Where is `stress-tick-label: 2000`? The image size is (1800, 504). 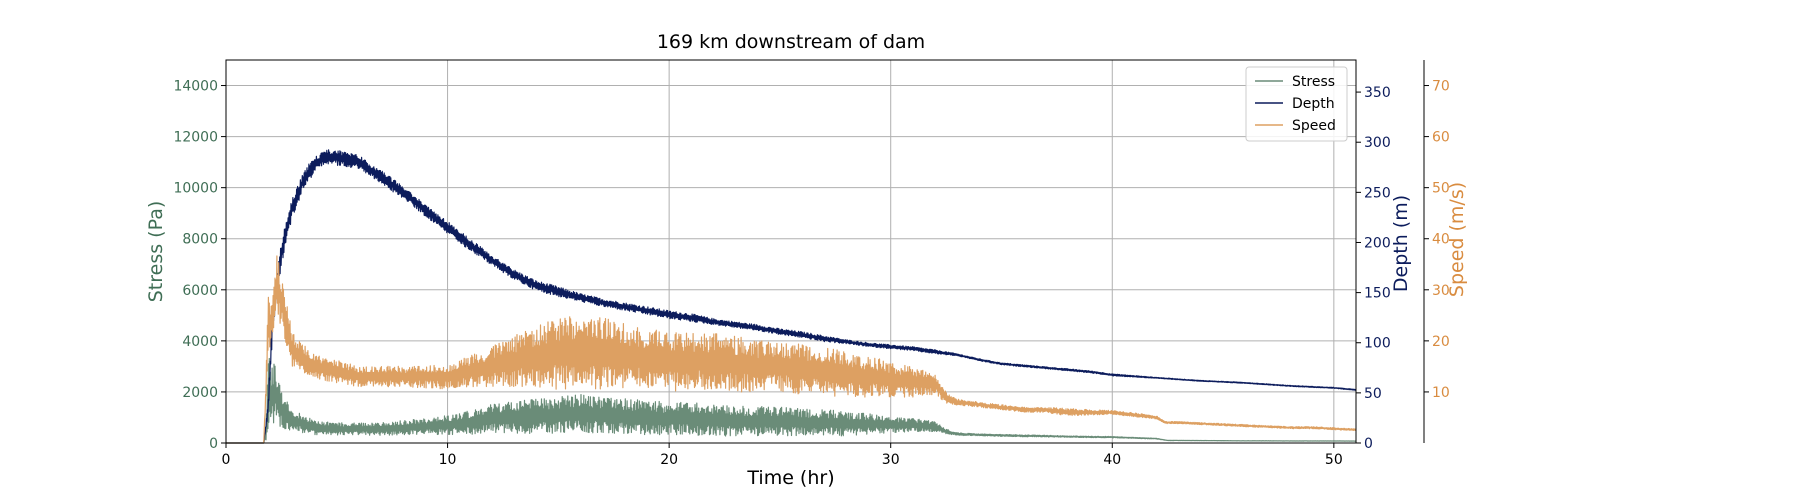
stress-tick-label: 2000 is located at coordinates (200, 393).